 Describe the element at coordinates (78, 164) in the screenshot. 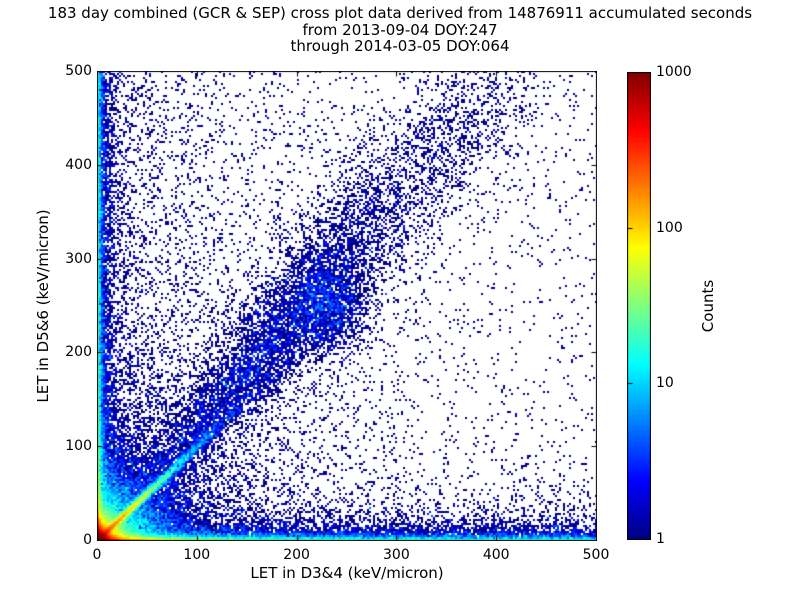

I see `y-tick-label: 400` at that location.